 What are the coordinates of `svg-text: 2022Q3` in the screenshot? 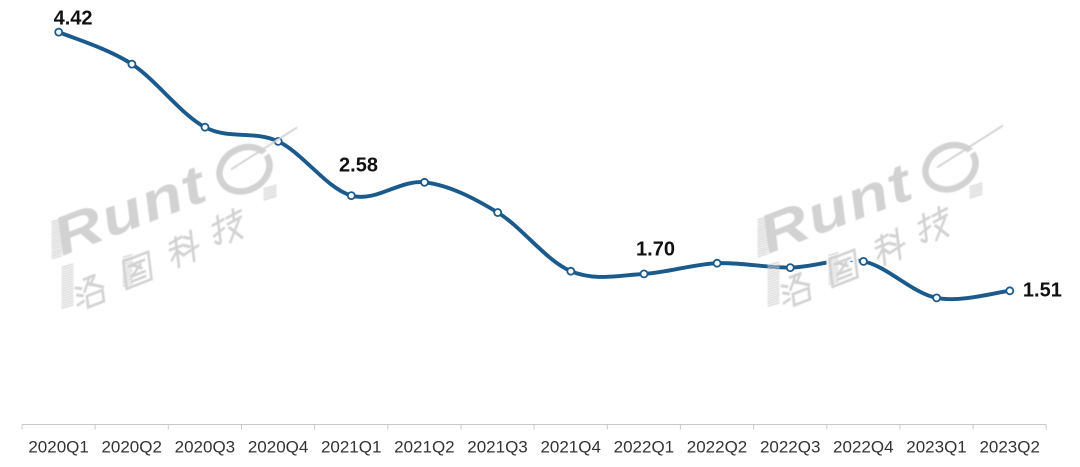 It's located at (790, 447).